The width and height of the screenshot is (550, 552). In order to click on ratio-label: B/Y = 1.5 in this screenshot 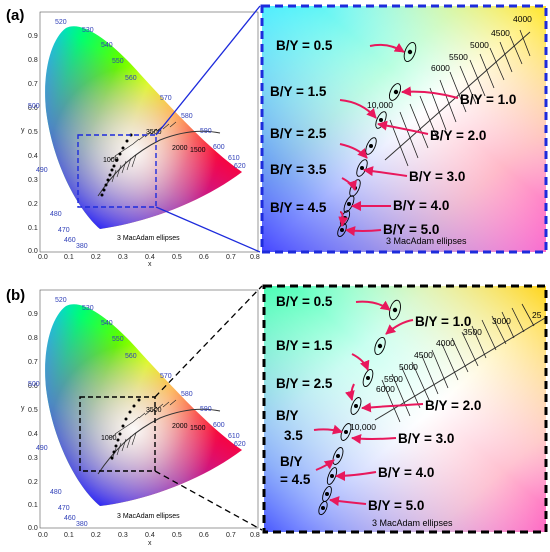, I will do `click(304, 345)`.